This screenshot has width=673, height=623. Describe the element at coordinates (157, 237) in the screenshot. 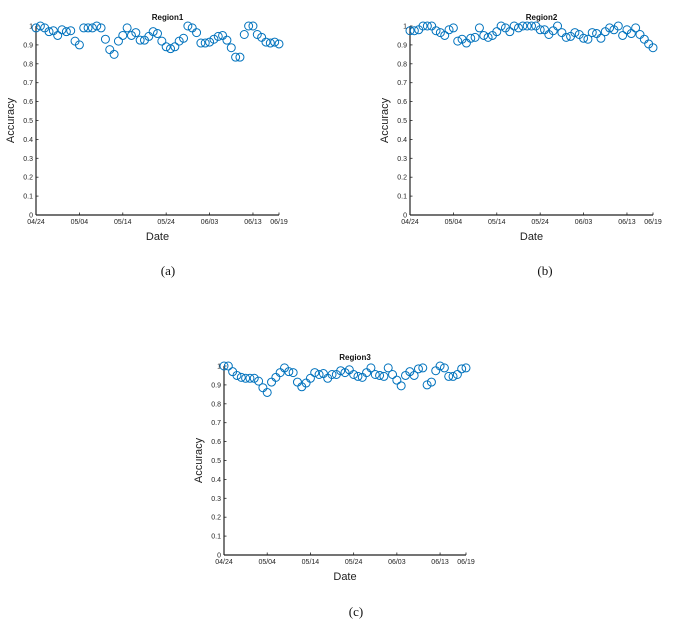

I see `x-axis-label: Date` at that location.